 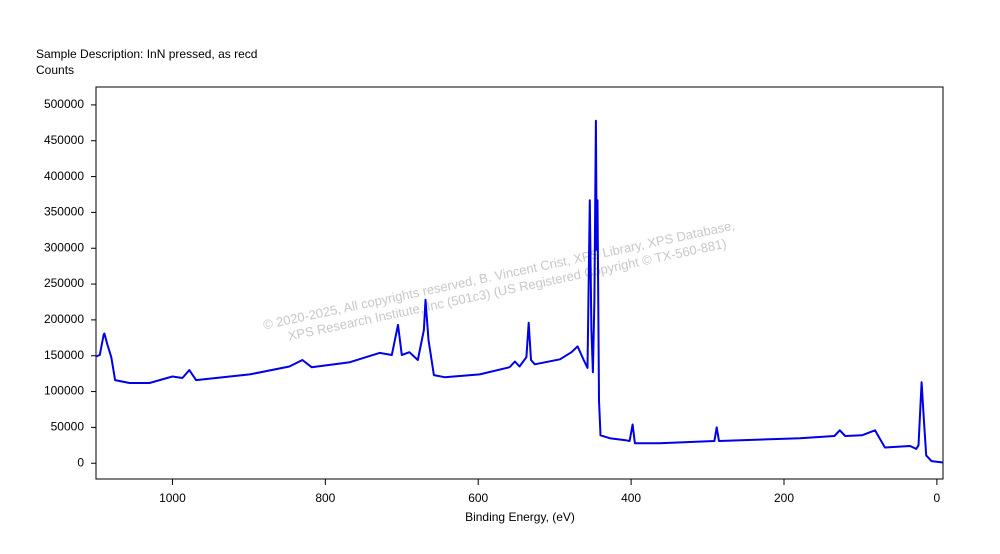 What do you see at coordinates (172, 498) in the screenshot?
I see `x-tick-label: 1000` at bounding box center [172, 498].